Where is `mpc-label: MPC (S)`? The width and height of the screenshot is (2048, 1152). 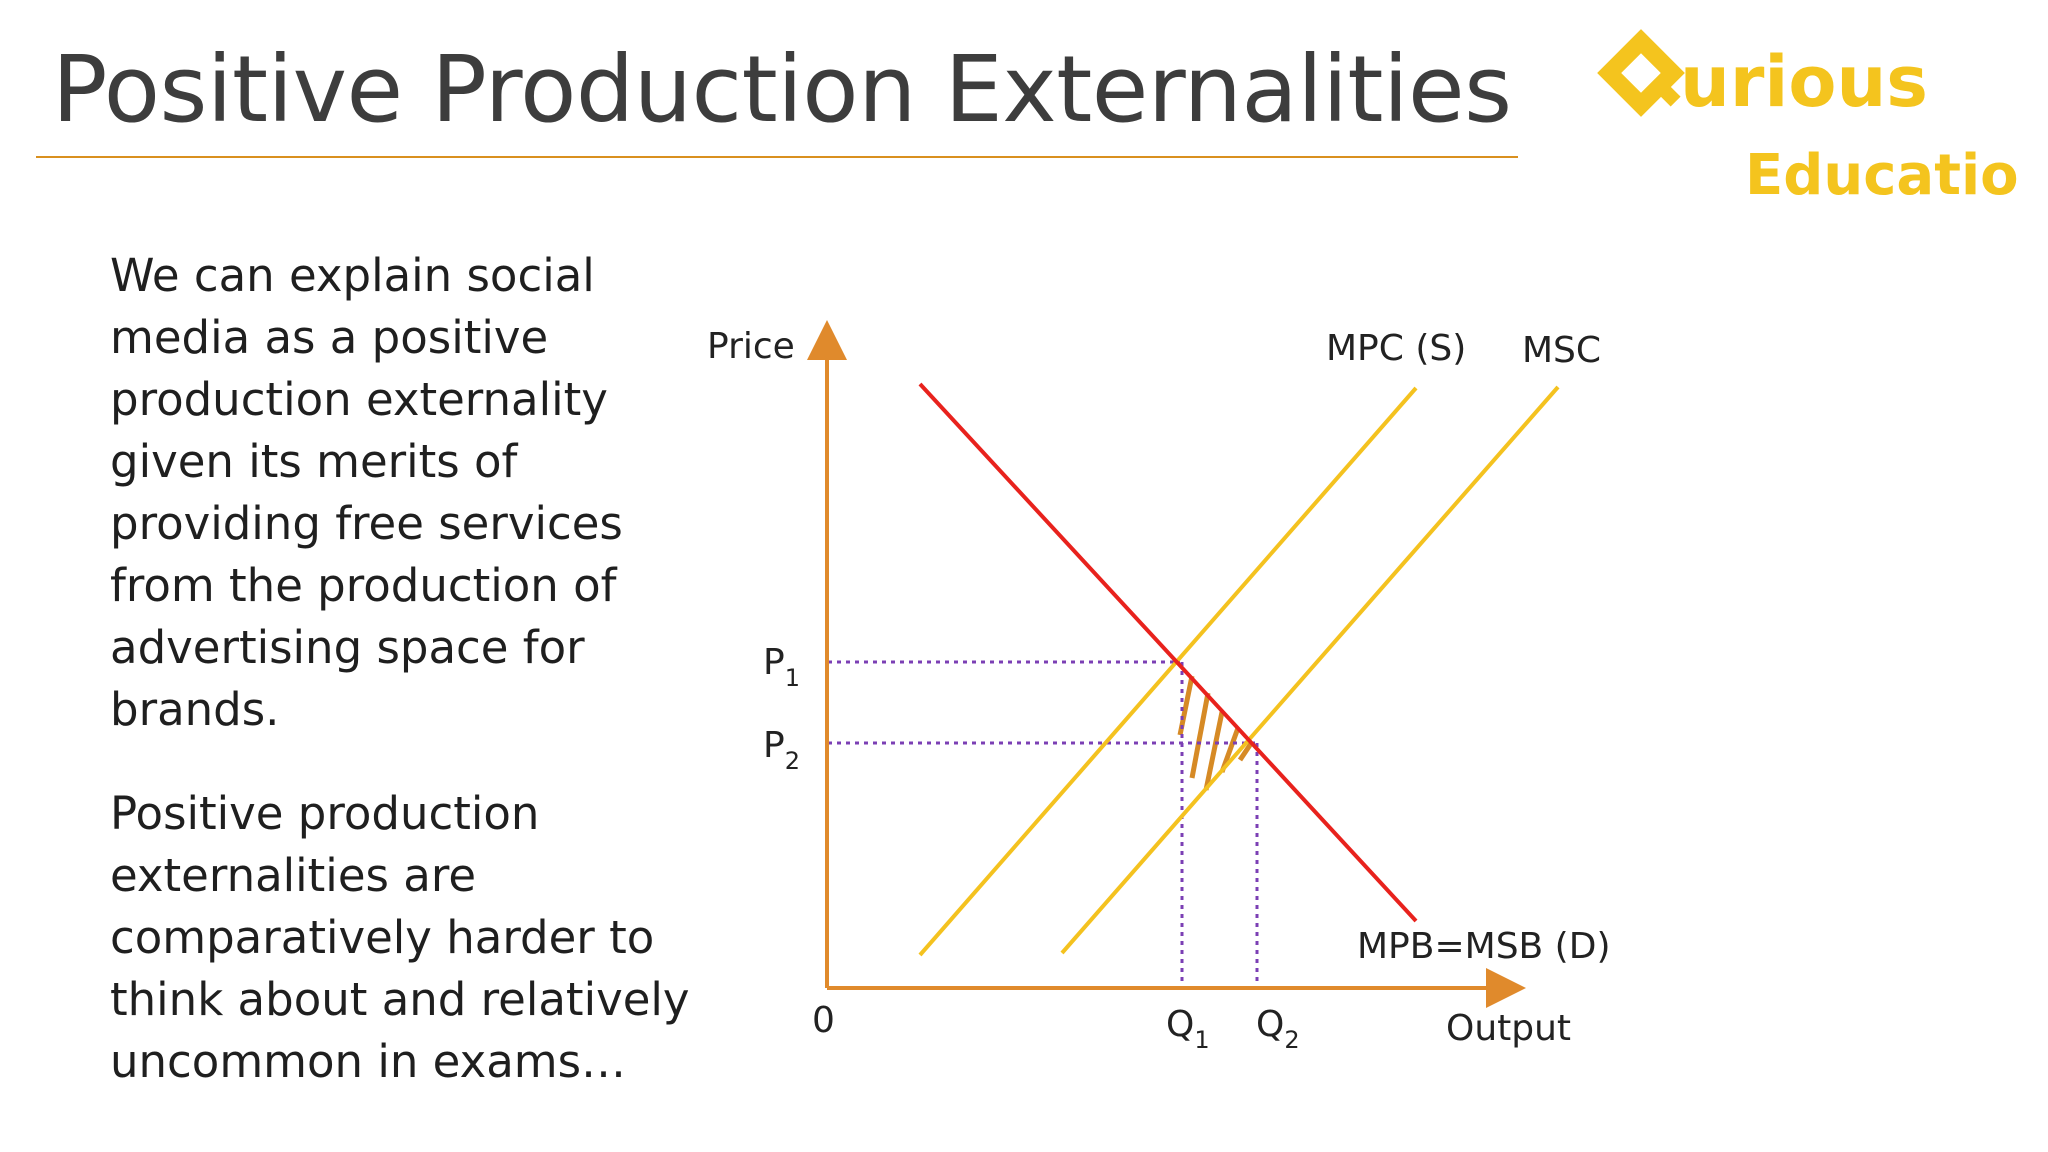
mpc-label: MPC (S) is located at coordinates (1396, 348).